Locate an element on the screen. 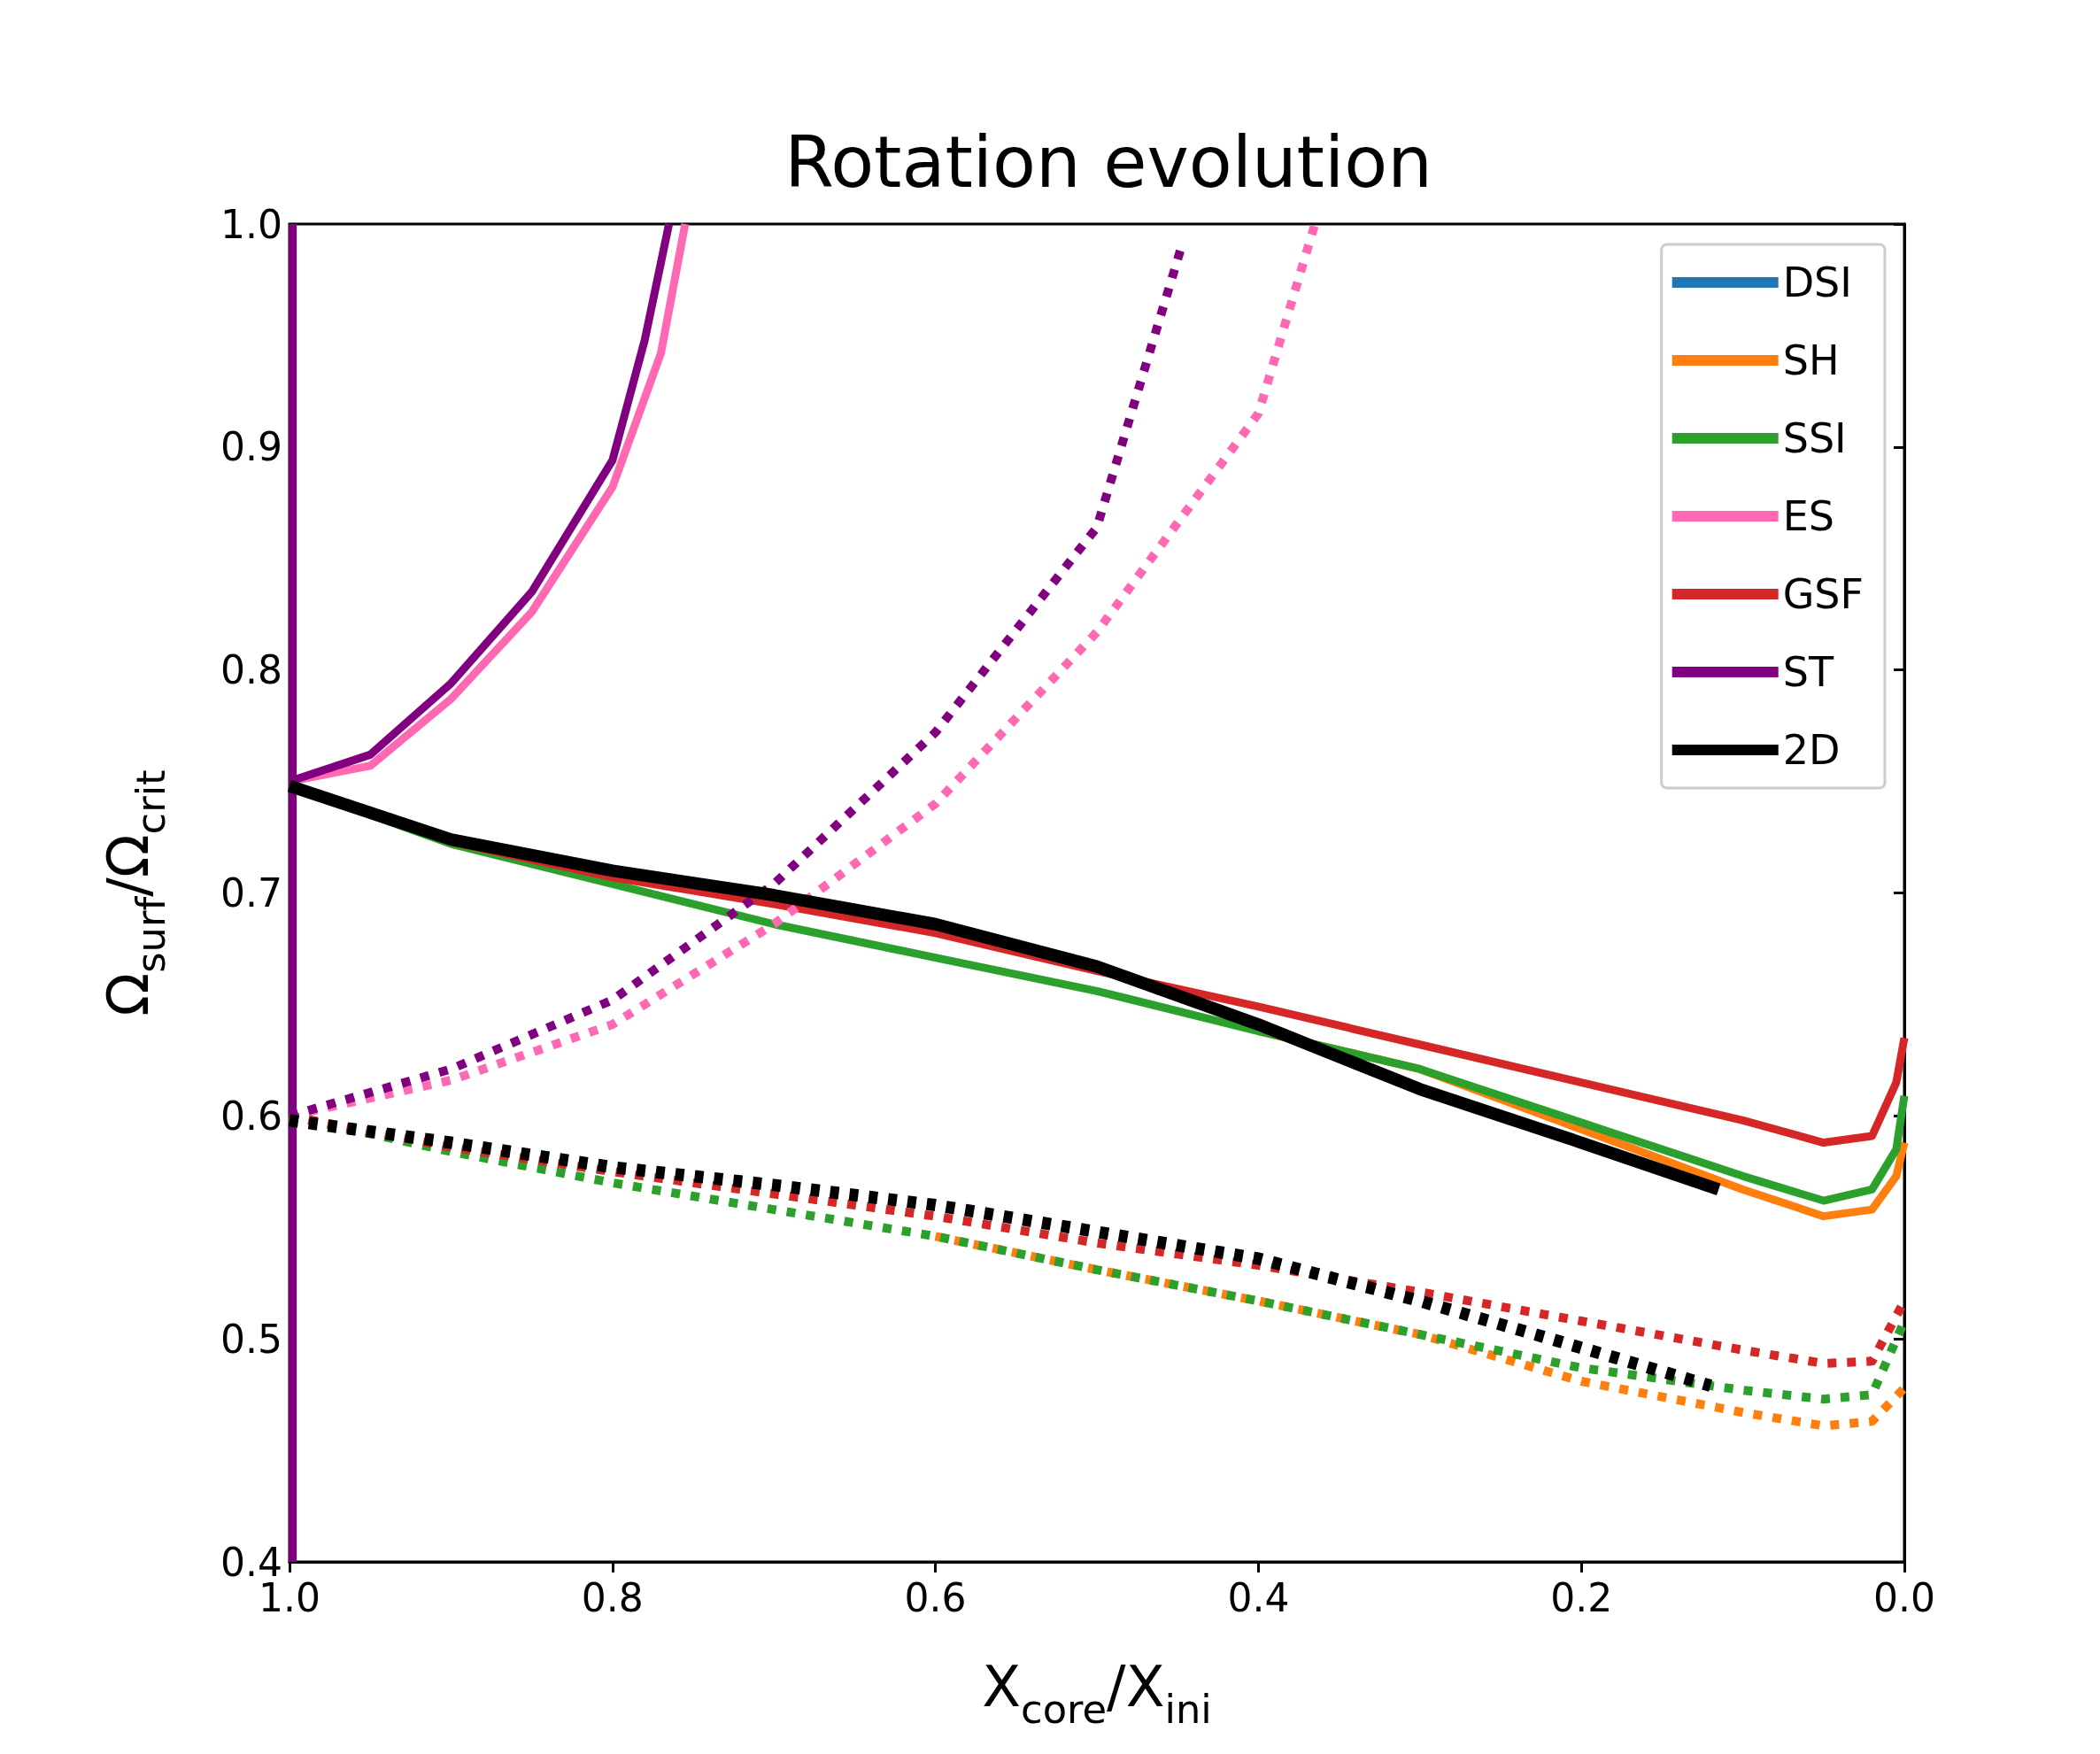  x-tick-label: 0.6 is located at coordinates (936, 1597).